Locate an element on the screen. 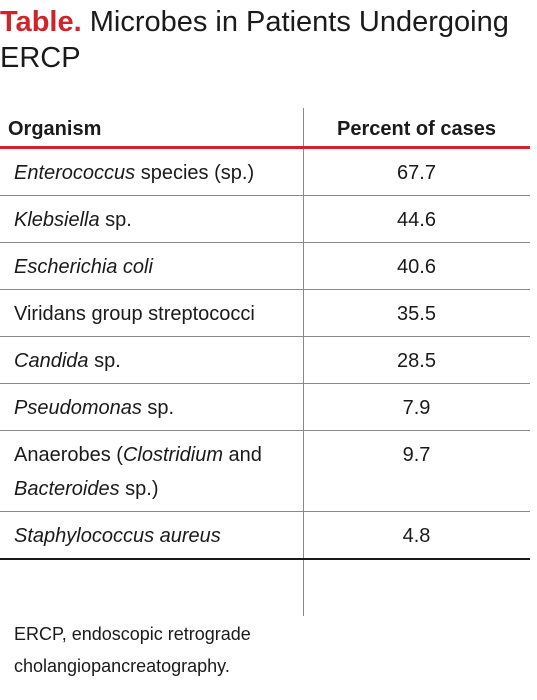 The image size is (537, 700). organism-text: Anaerobes ( is located at coordinates (68, 455).